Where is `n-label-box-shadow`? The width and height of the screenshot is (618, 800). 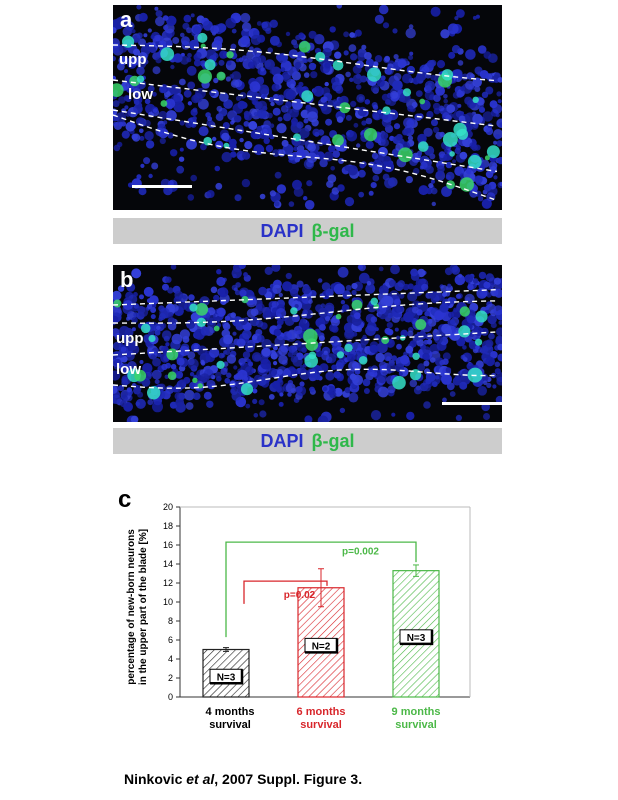 n-label-box-shadow is located at coordinates (417, 637).